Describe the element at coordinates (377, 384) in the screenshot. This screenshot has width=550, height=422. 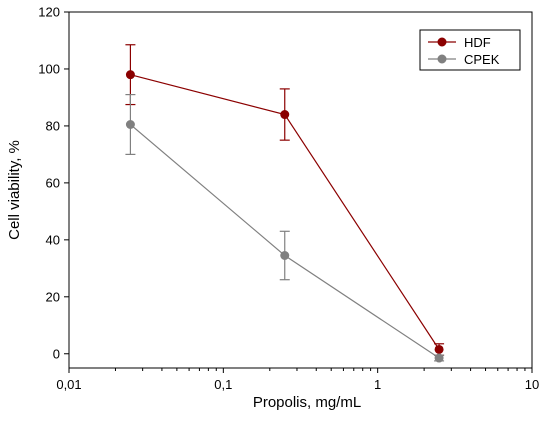
I see `x-tick-label: 1` at that location.